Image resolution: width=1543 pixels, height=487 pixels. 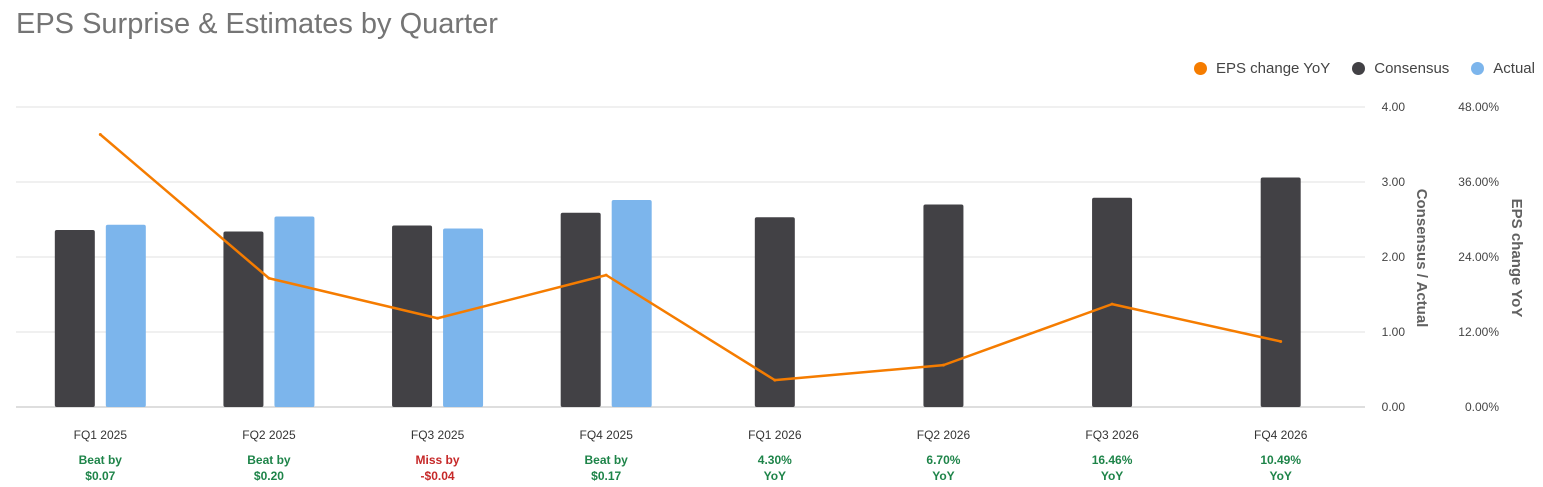 I want to click on point-eps-change-yoy-fq4-2026, so click(x=1281, y=341).